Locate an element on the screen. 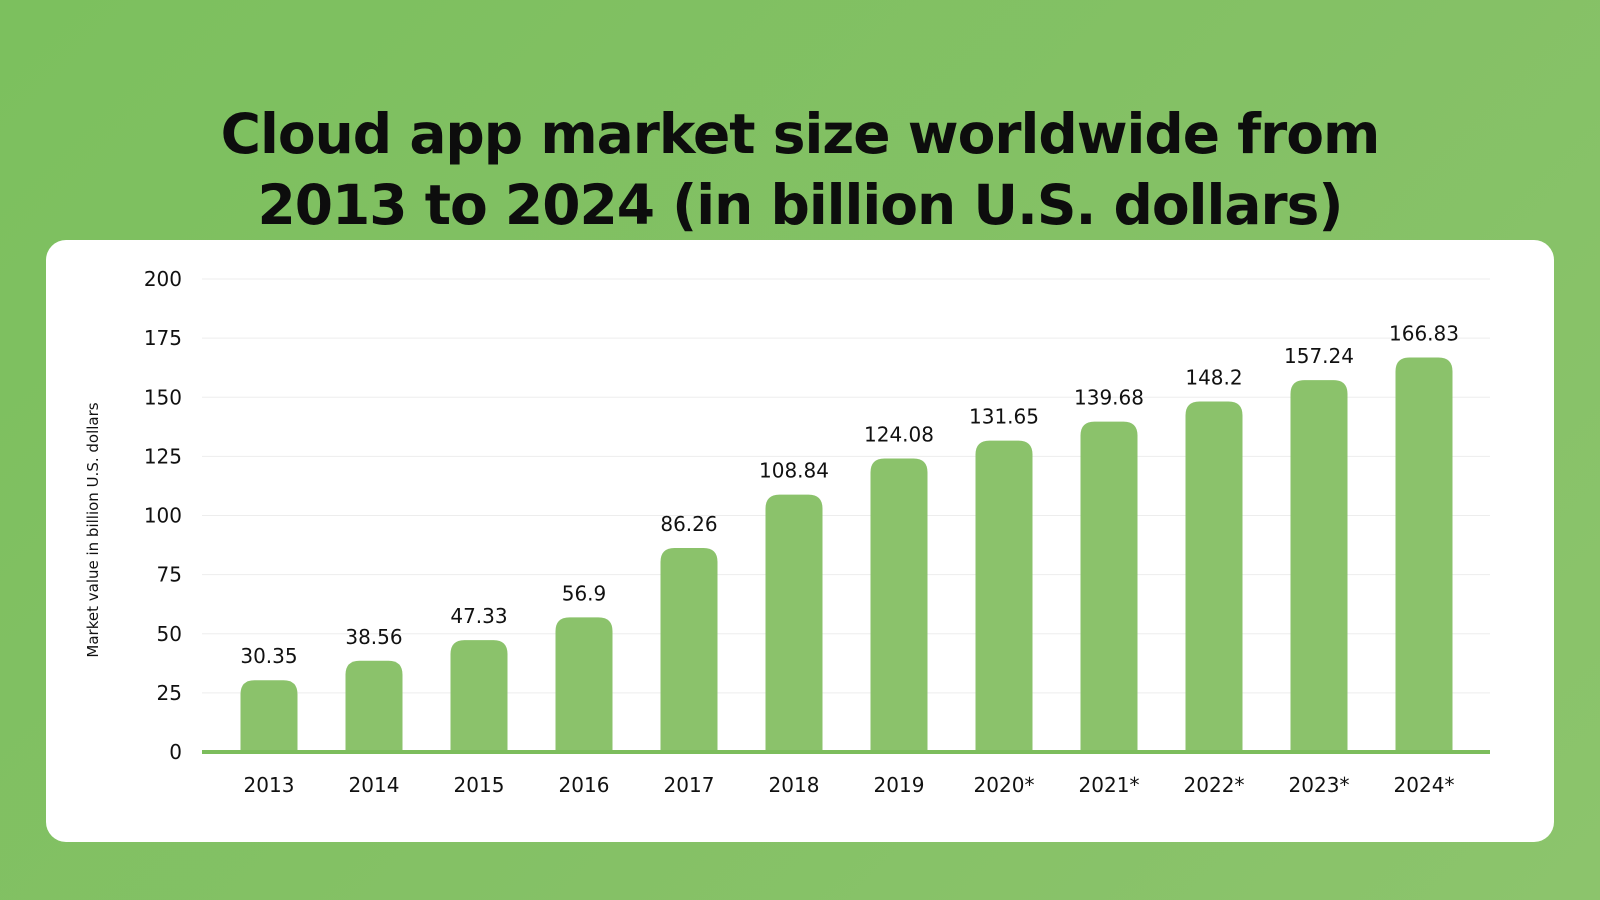 This screenshot has width=1600, height=900. bar-value-label: 131.65 is located at coordinates (1004, 417).